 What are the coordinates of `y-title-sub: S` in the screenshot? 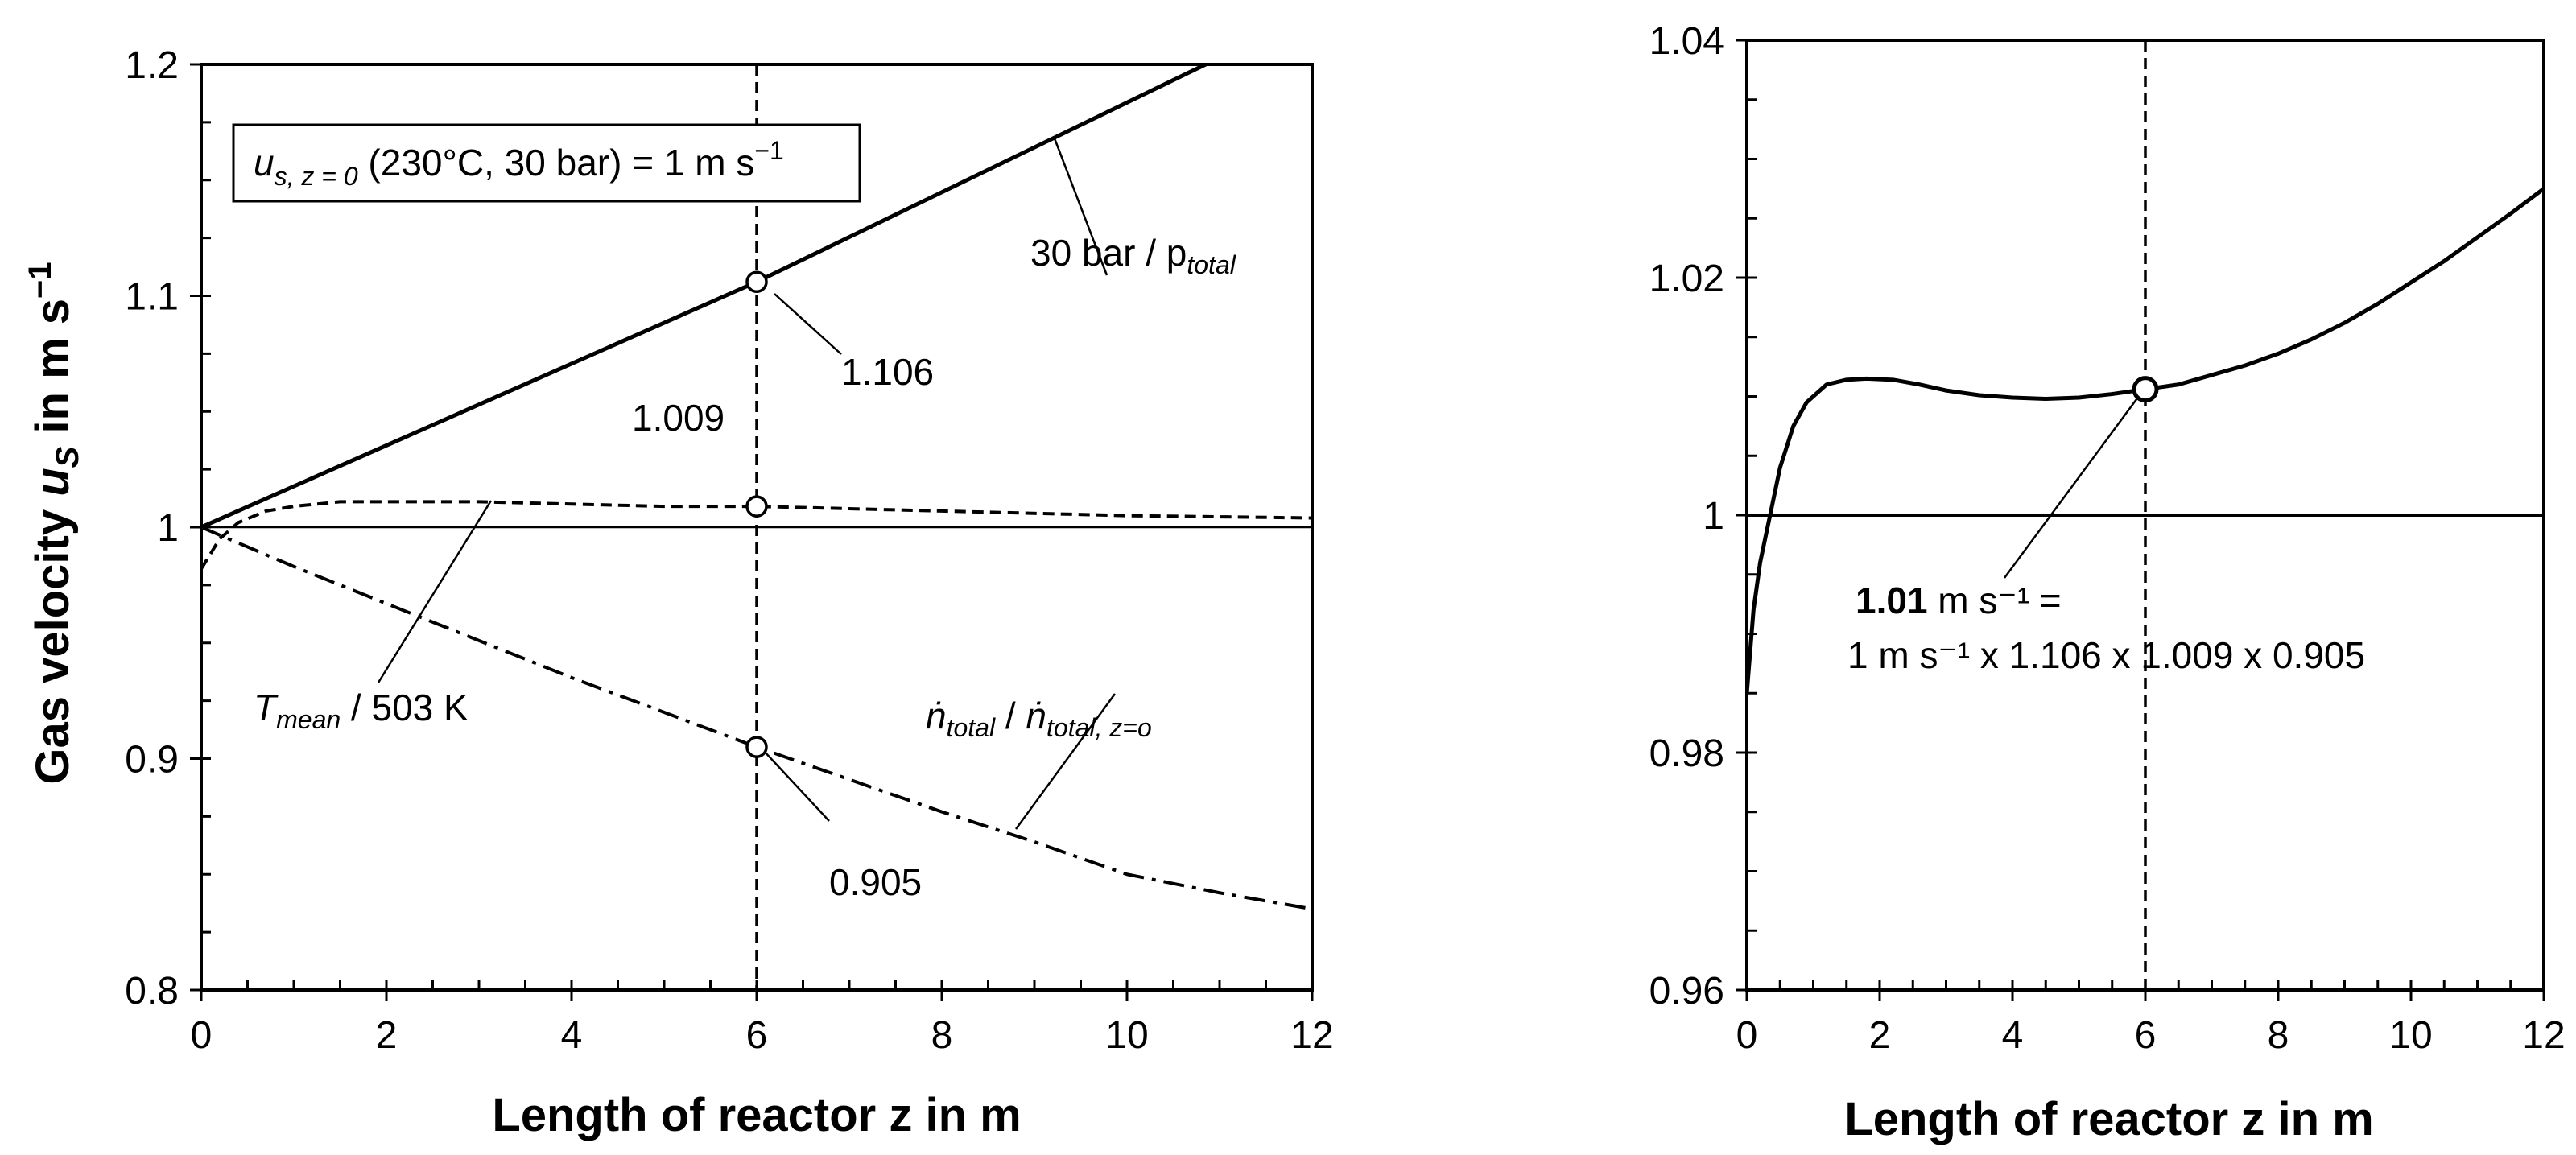 It's located at (67, 457).